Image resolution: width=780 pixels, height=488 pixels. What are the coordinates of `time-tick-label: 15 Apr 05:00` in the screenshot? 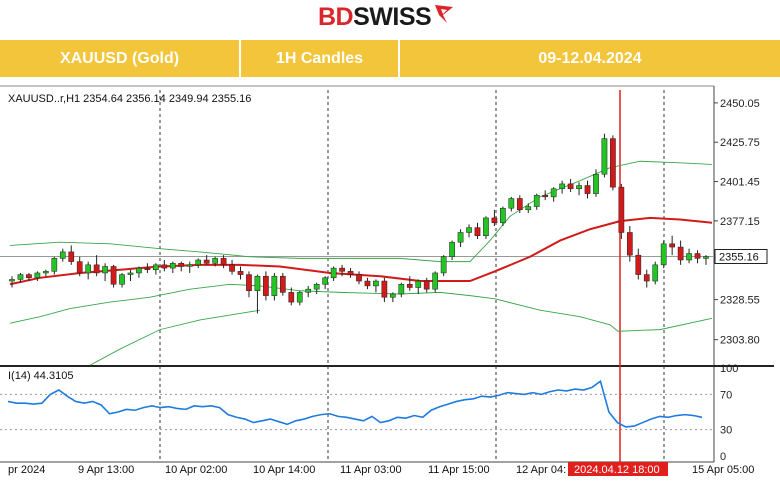 It's located at (723, 470).